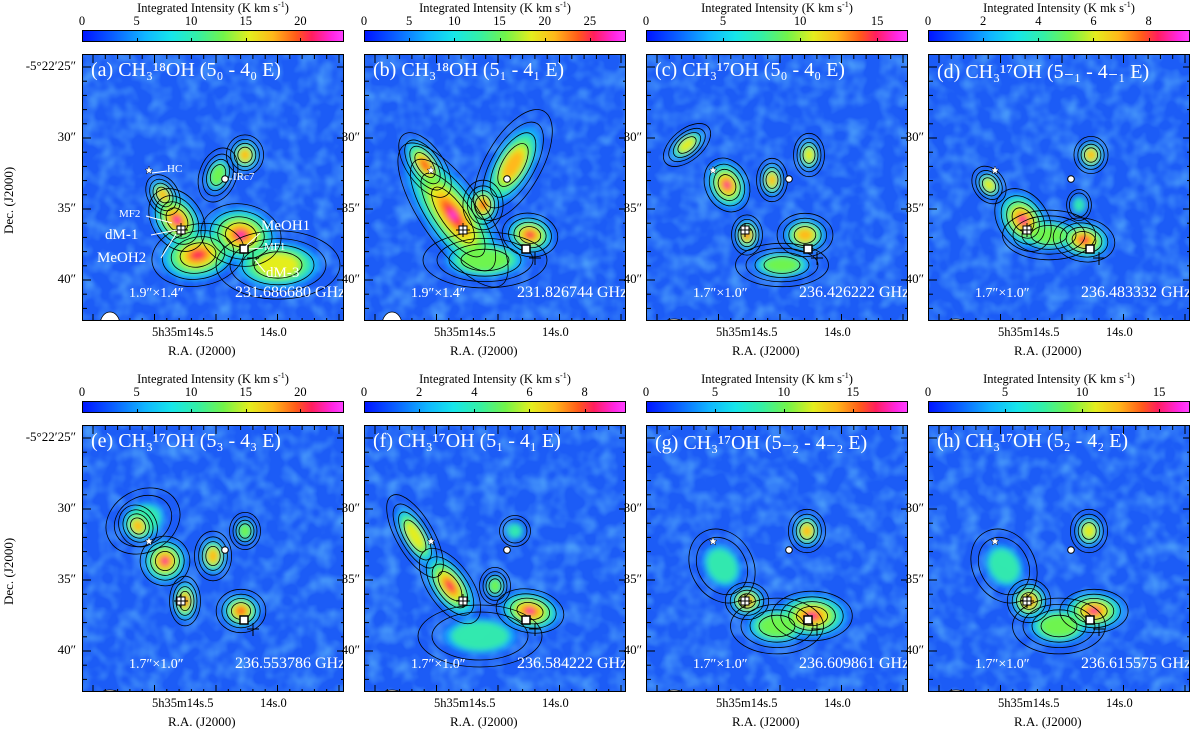  I want to click on frequency: 236.609861 GHz, so click(853, 663).